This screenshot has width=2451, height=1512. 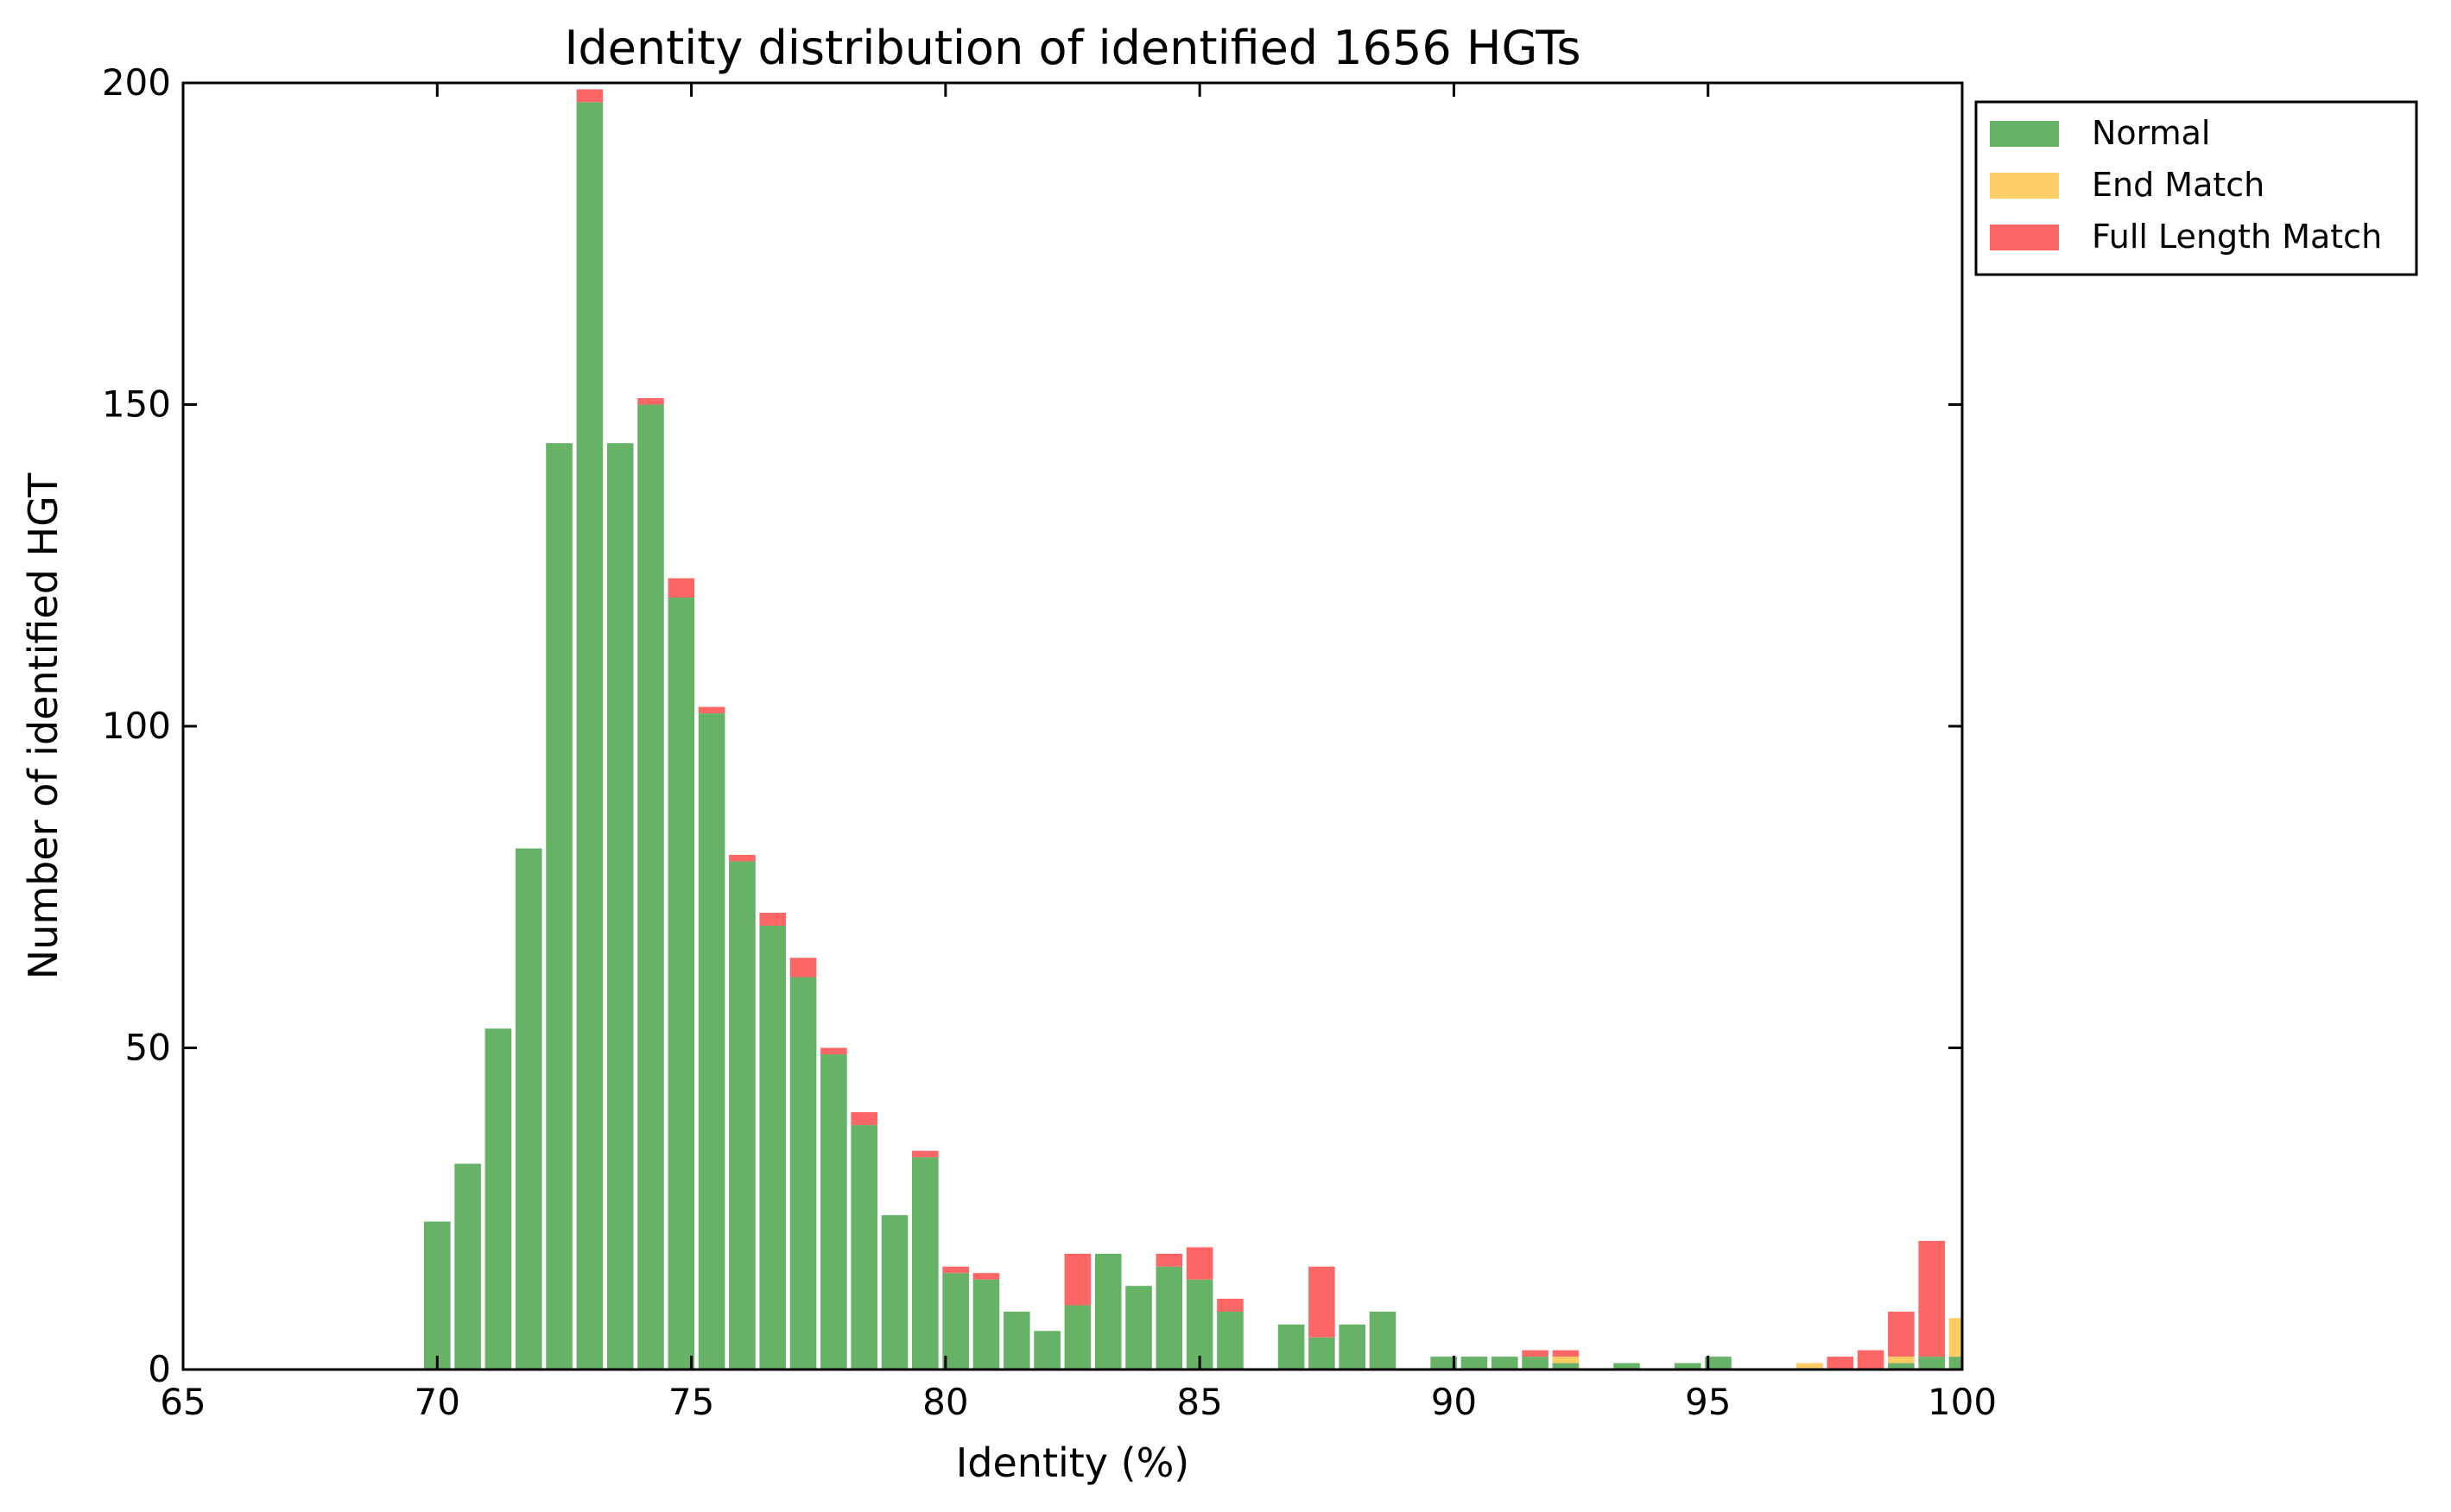 What do you see at coordinates (160, 1369) in the screenshot?
I see `y-tick-label: 0` at bounding box center [160, 1369].